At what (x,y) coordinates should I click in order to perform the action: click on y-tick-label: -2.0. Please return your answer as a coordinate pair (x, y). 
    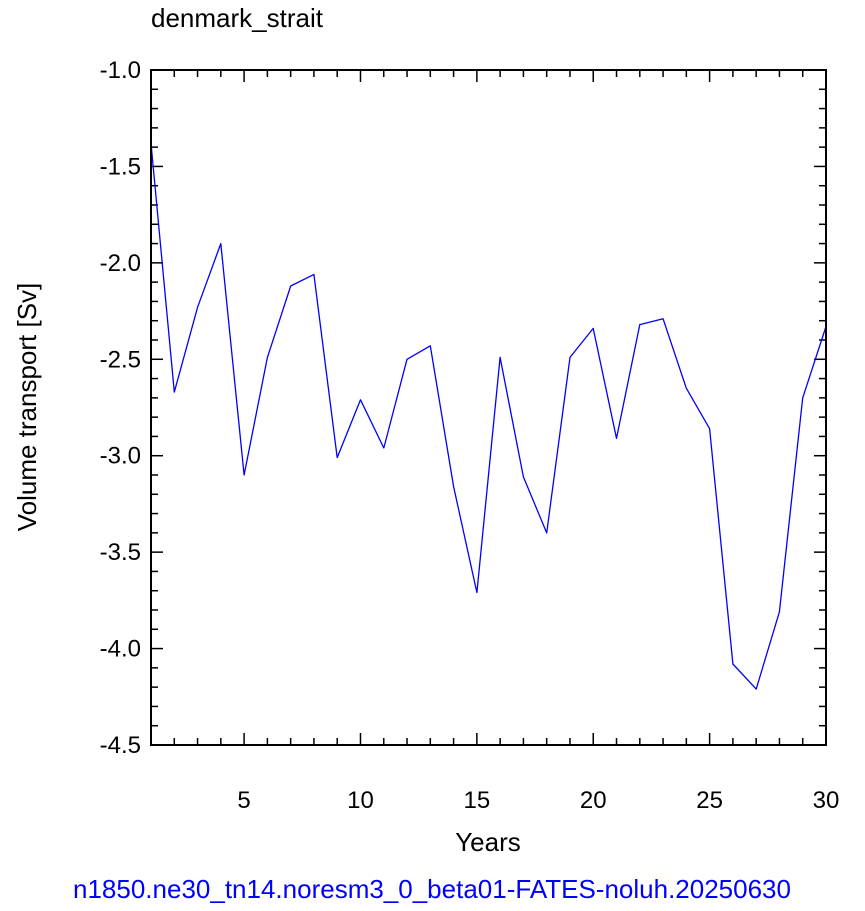
    Looking at the image, I should click on (120, 263).